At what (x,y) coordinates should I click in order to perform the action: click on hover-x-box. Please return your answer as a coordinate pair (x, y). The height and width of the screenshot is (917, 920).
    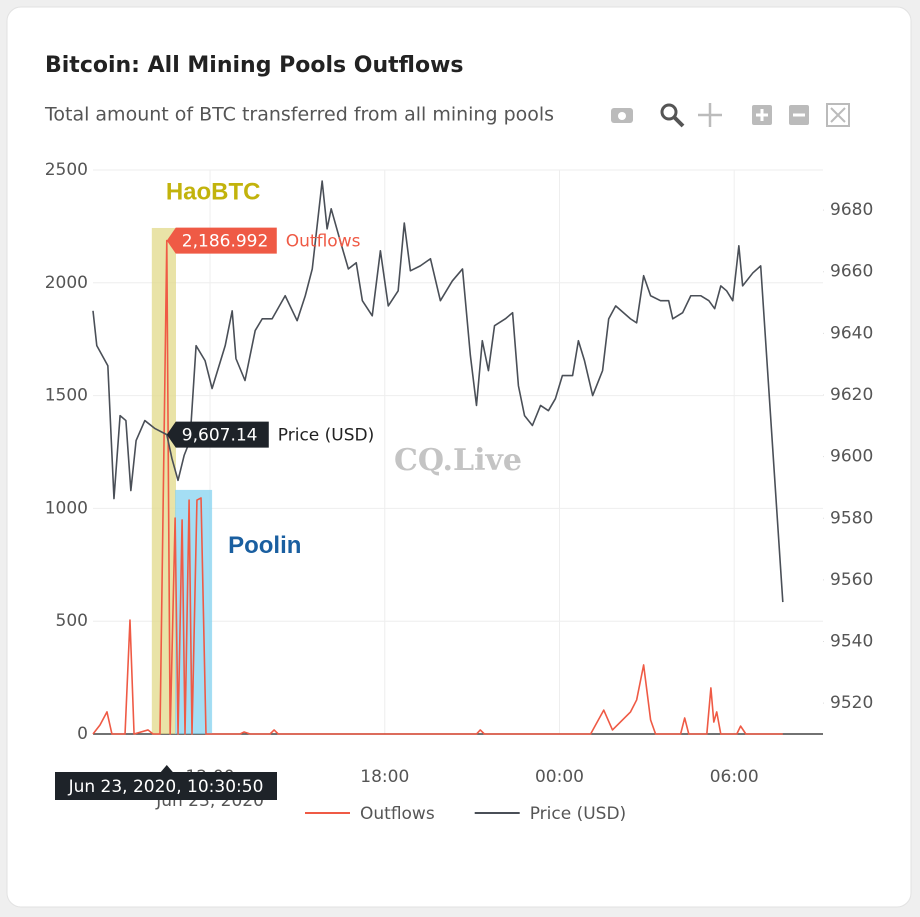
    Looking at the image, I should click on (166, 782).